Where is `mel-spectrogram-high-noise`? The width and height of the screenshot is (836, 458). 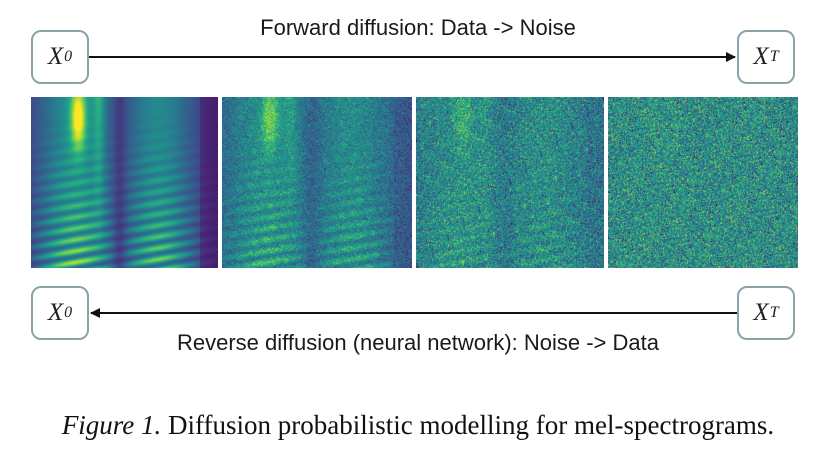 mel-spectrogram-high-noise is located at coordinates (510, 182).